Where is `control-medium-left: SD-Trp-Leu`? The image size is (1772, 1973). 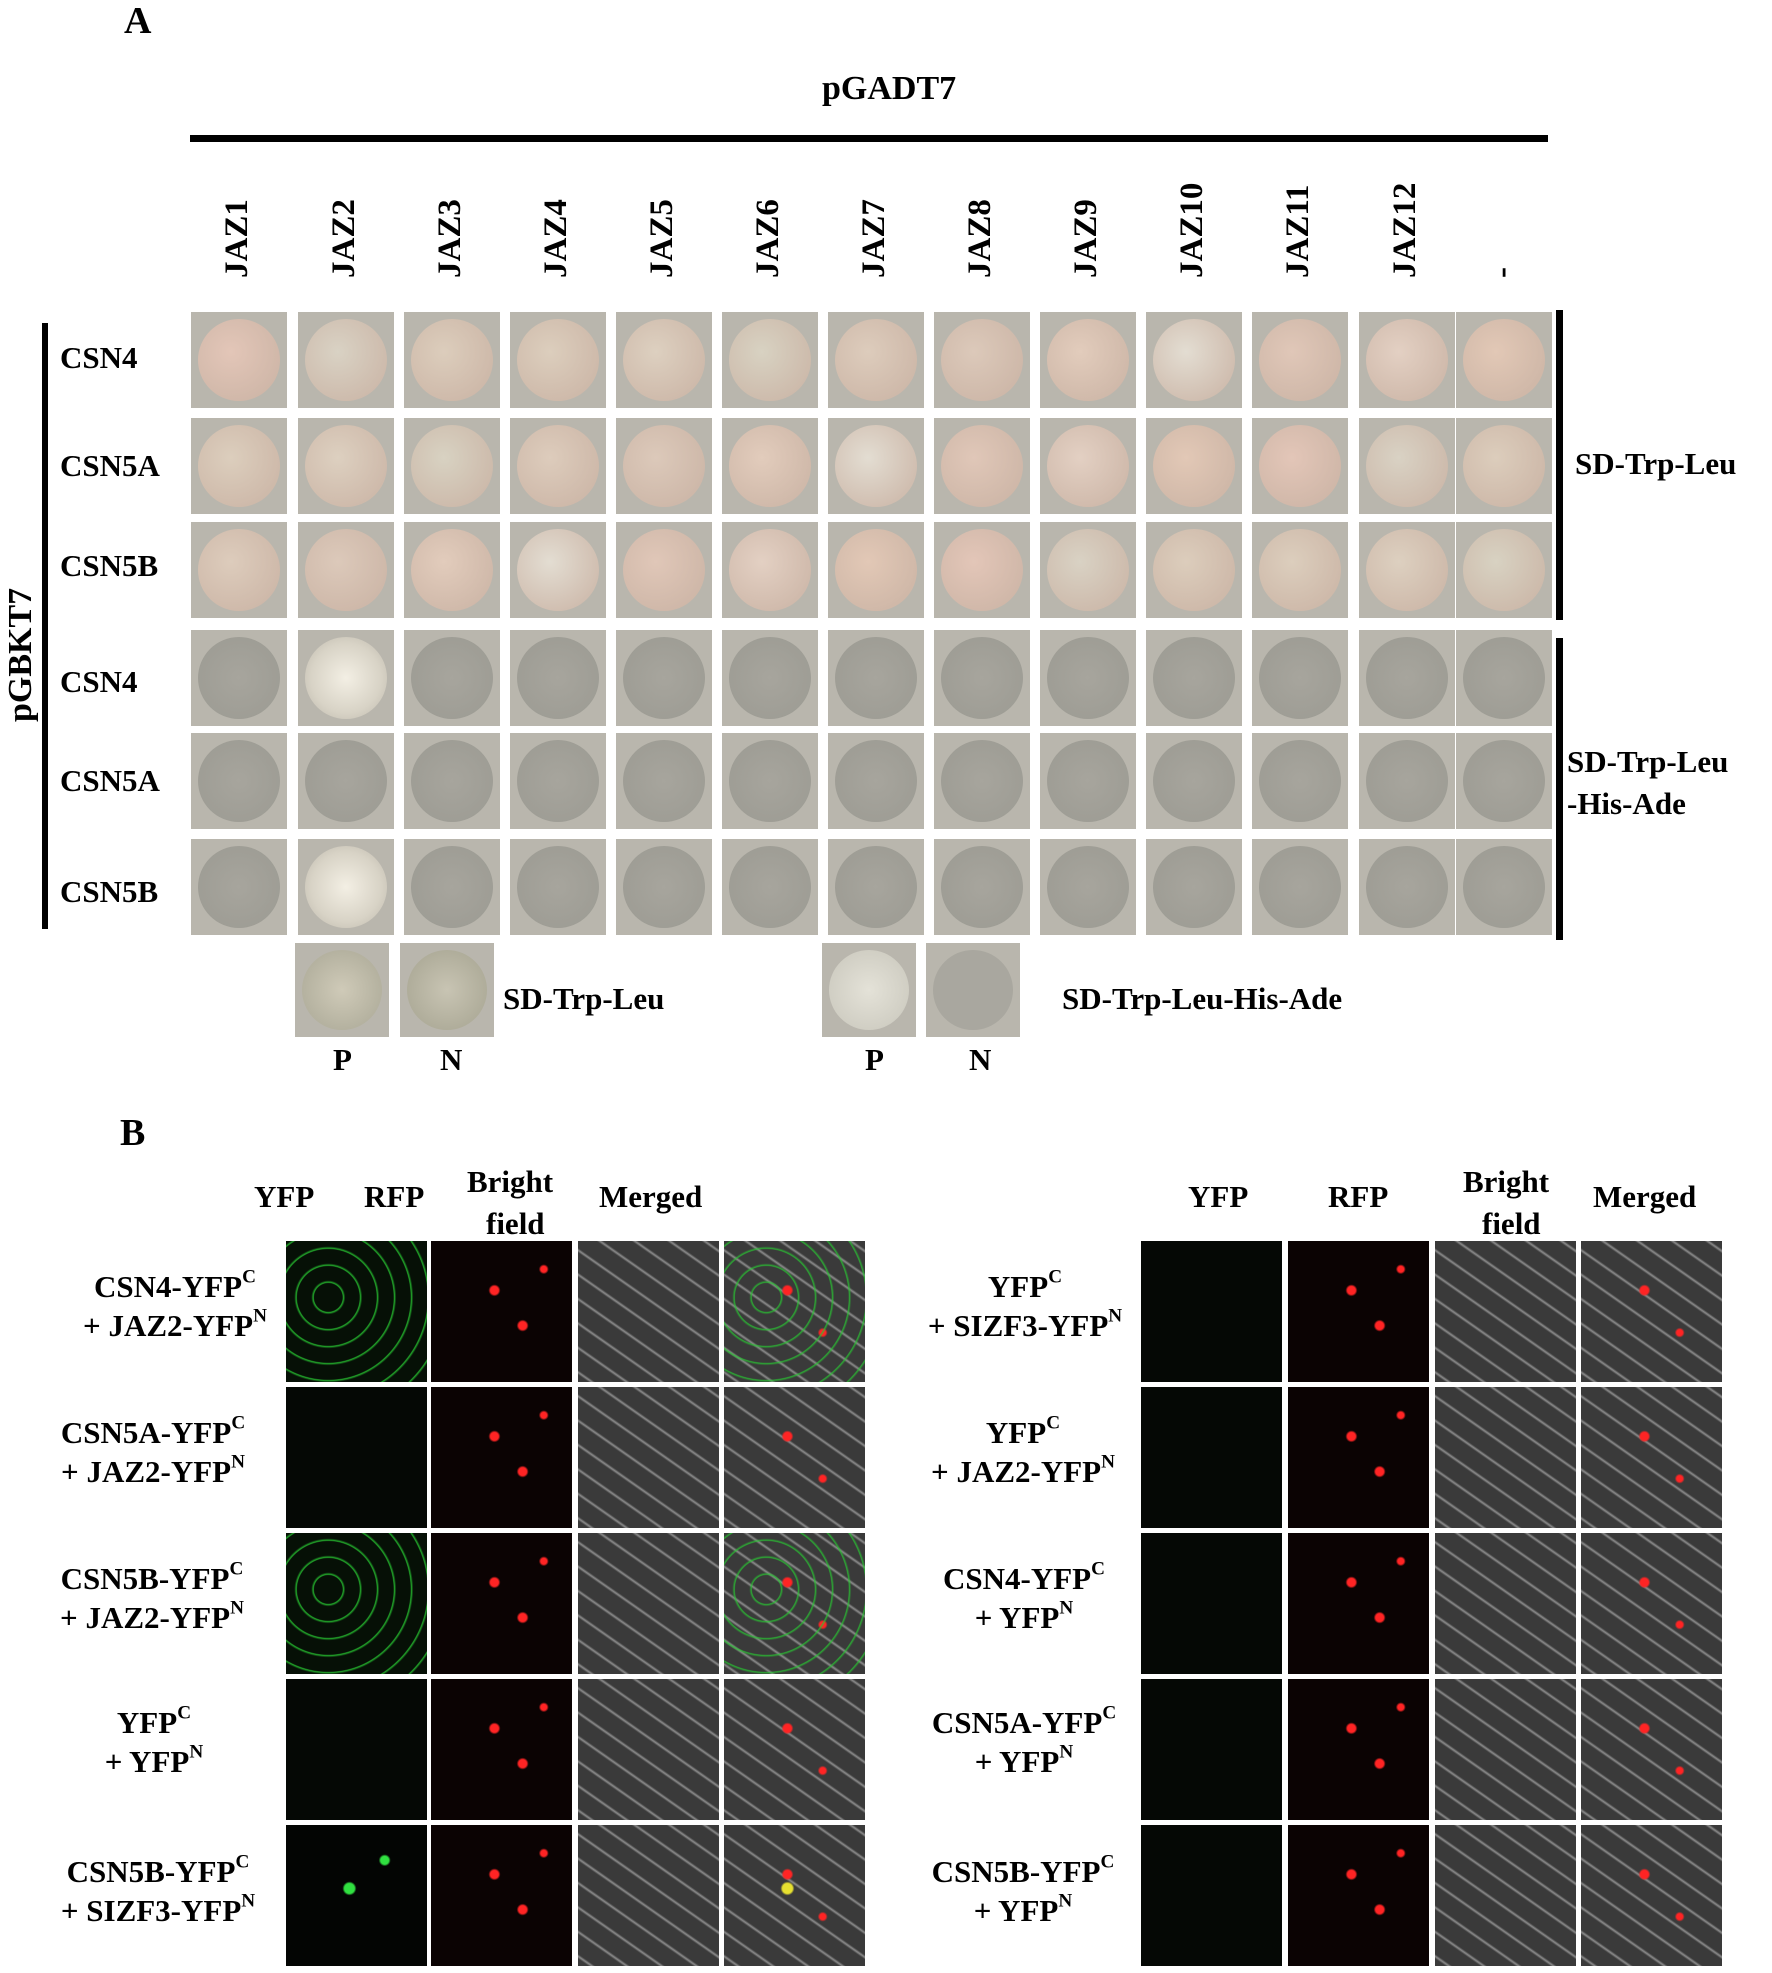 control-medium-left: SD-Trp-Leu is located at coordinates (584, 998).